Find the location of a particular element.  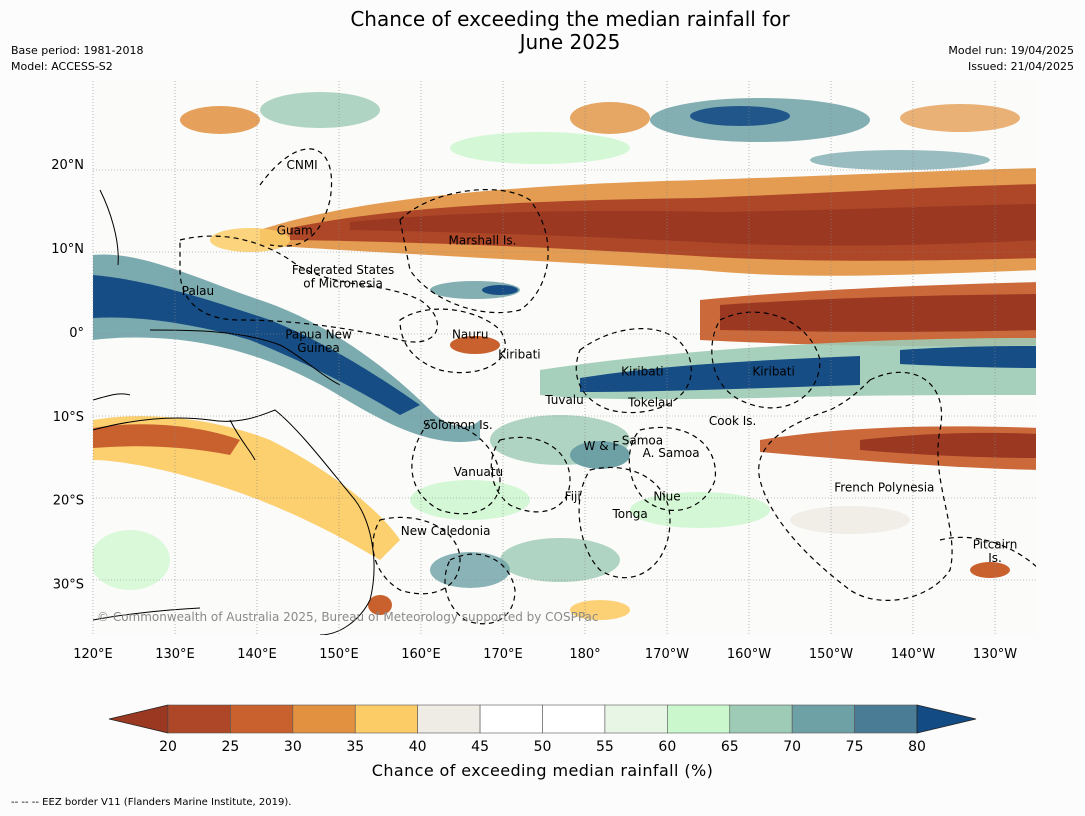

colorbar-tick-label: 80 is located at coordinates (917, 747).